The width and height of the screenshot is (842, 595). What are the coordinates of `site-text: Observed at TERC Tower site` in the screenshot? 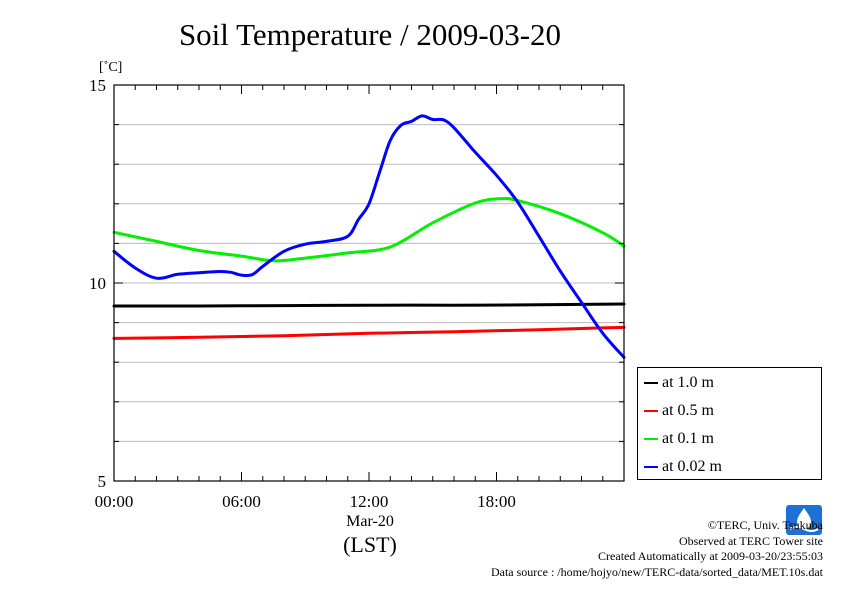 It's located at (750, 540).